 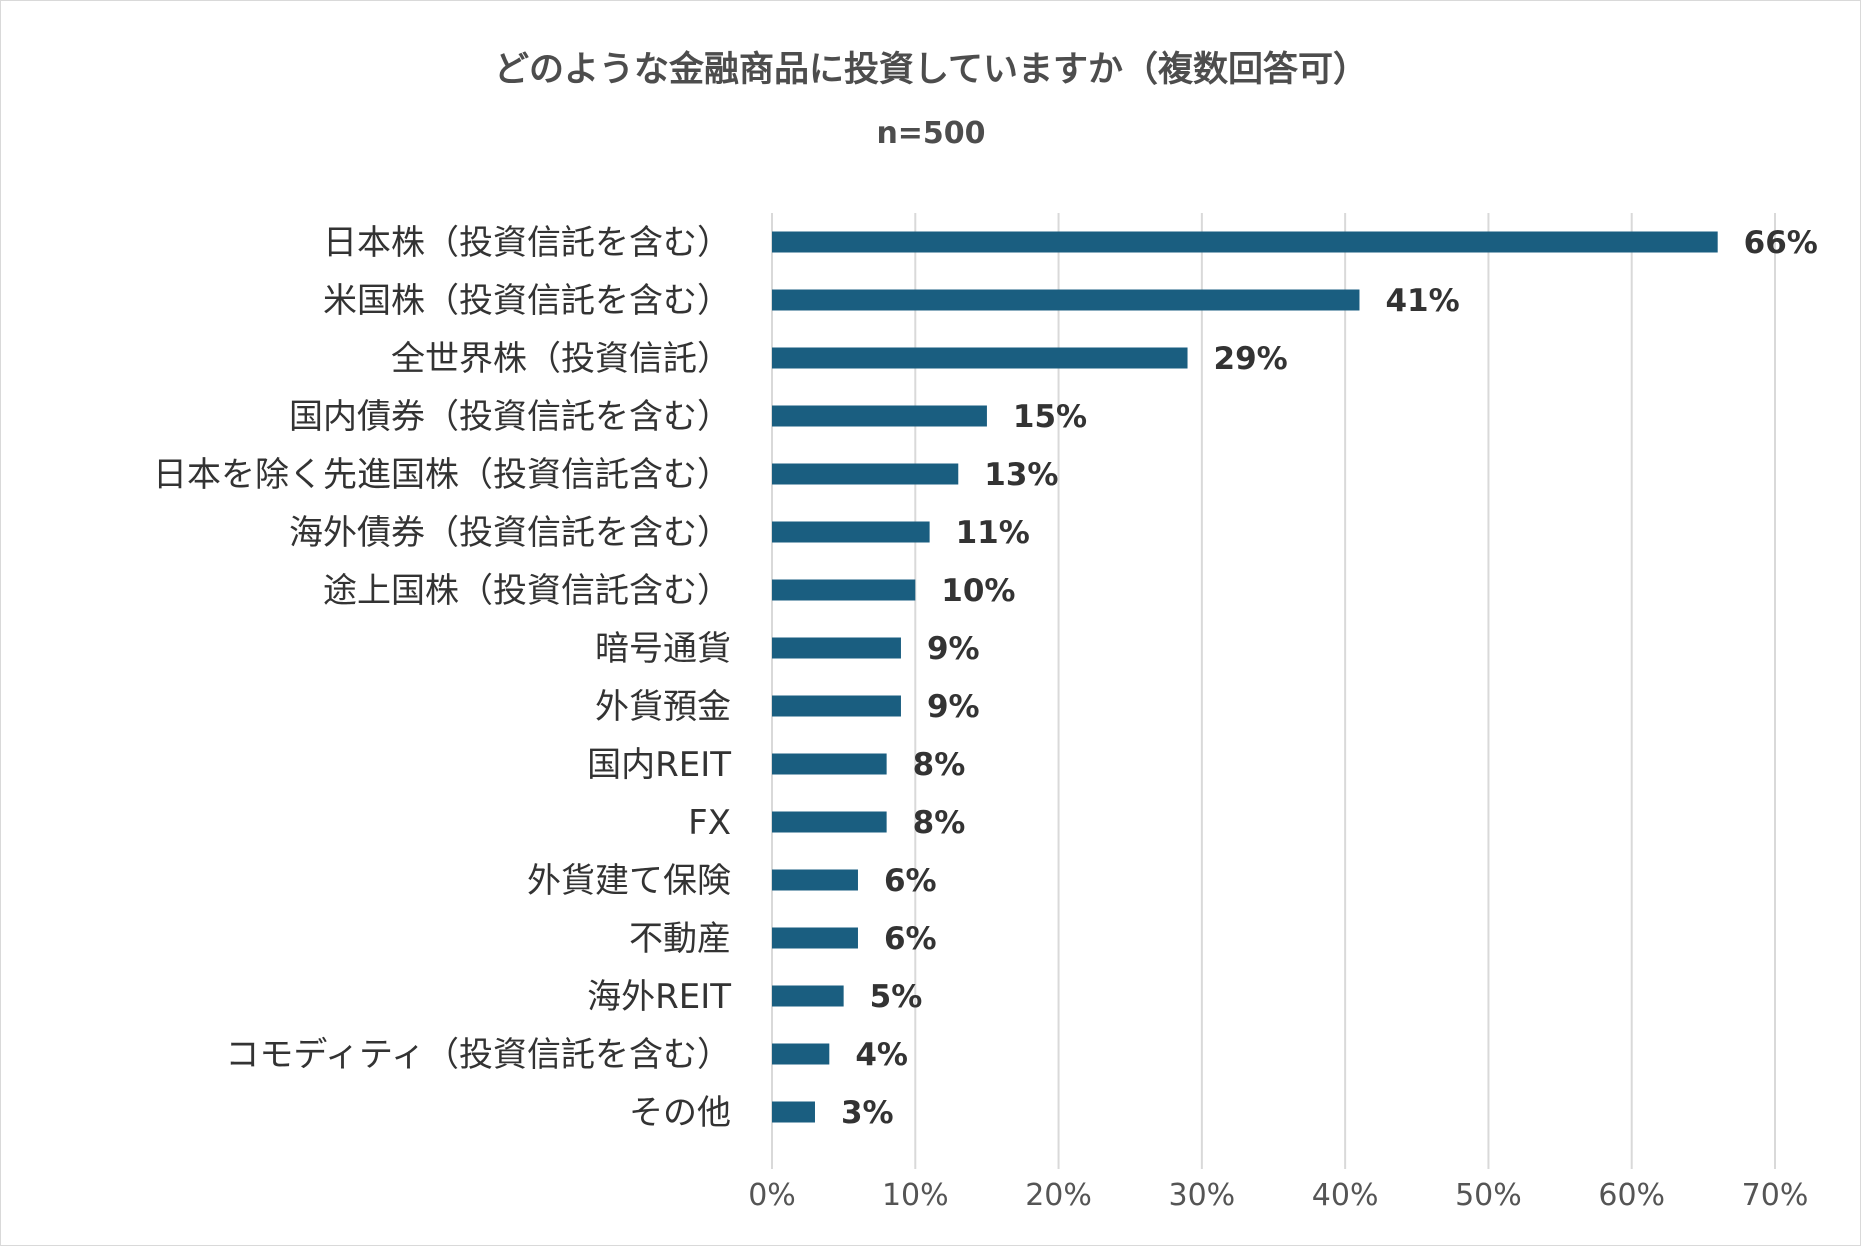 I want to click on x-tick-label: 60%, so click(x=1631, y=1195).